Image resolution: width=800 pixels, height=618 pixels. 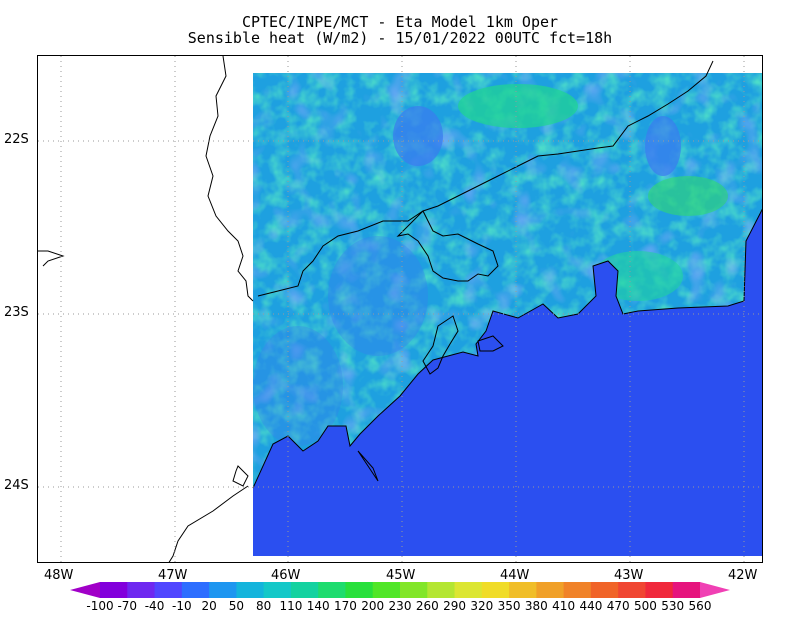 I want to click on colorbar-tick-label: 260, so click(x=427, y=606).